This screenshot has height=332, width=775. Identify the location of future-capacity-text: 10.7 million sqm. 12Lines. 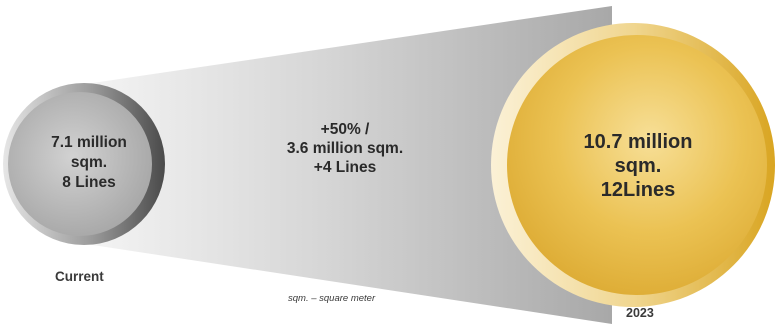
(638, 166).